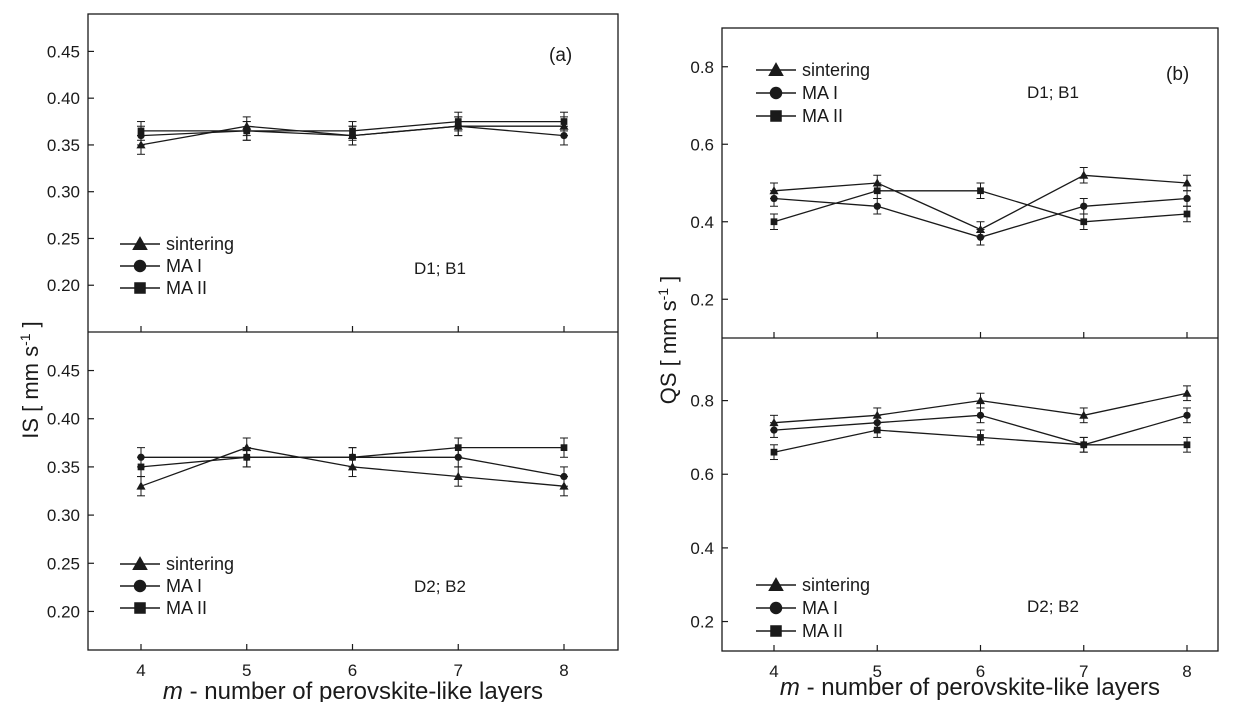 Image resolution: width=1233 pixels, height=707 pixels. What do you see at coordinates (702, 144) in the screenshot?
I see `panel-b-top-y-tick-label: 0.6` at bounding box center [702, 144].